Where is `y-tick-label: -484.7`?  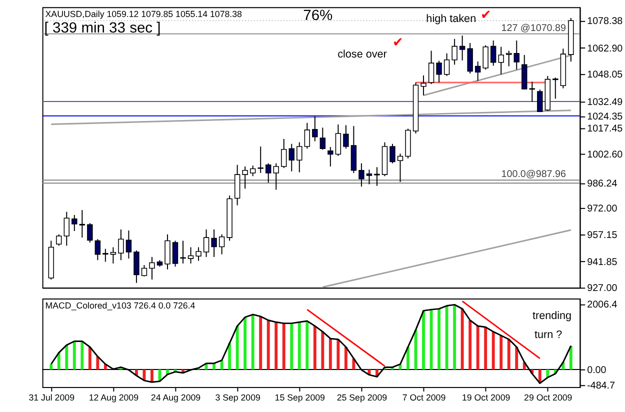
y-tick-label: -484.7 is located at coordinates (601, 386).